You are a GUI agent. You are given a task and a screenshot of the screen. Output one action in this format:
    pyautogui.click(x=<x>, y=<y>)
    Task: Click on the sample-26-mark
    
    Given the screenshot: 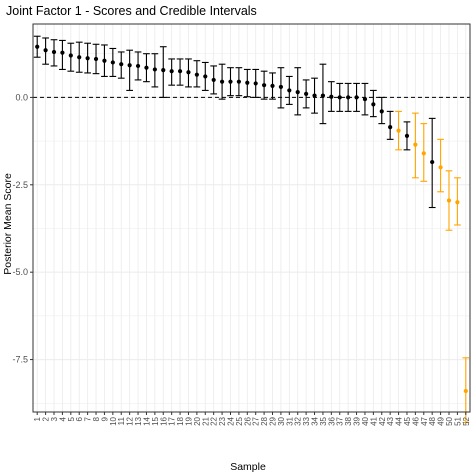 What is the action you would take?
    pyautogui.click(x=247, y=83)
    